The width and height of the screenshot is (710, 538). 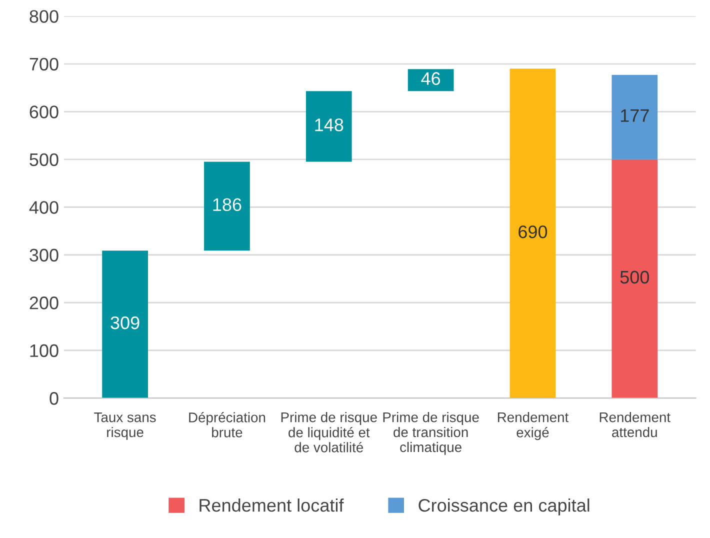 I want to click on legend-label: Croissance en capital, so click(x=504, y=507).